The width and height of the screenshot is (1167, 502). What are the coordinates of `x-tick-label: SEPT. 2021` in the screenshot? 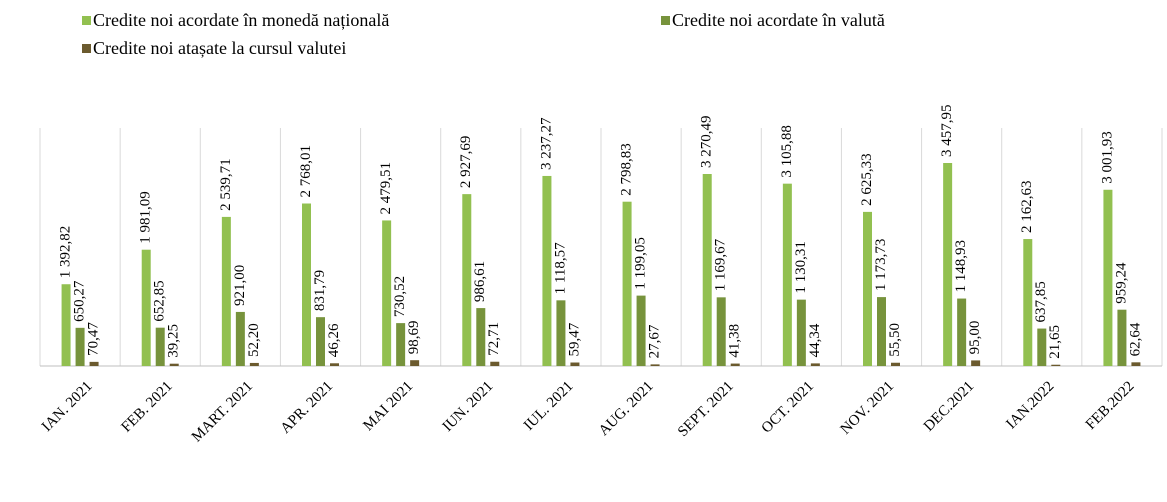 It's located at (706, 409).